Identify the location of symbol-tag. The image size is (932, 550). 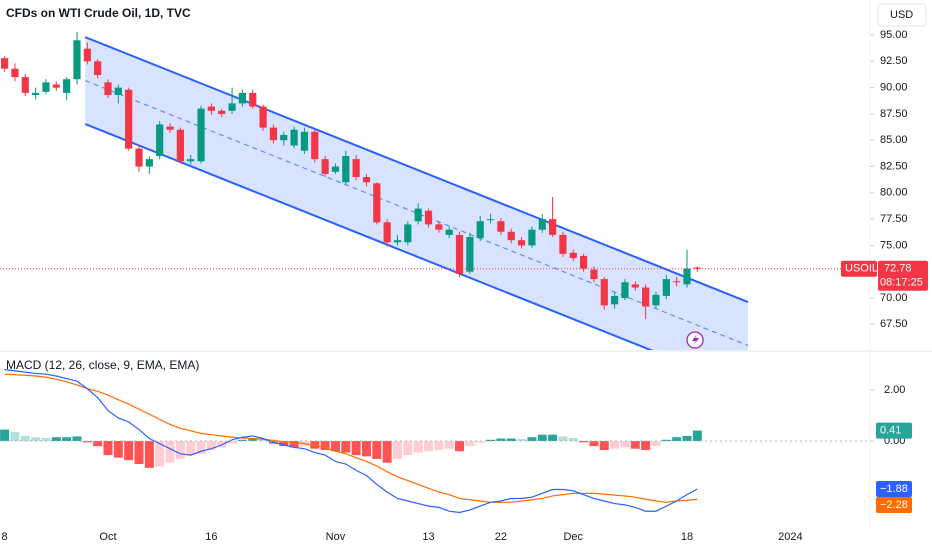
(859, 268).